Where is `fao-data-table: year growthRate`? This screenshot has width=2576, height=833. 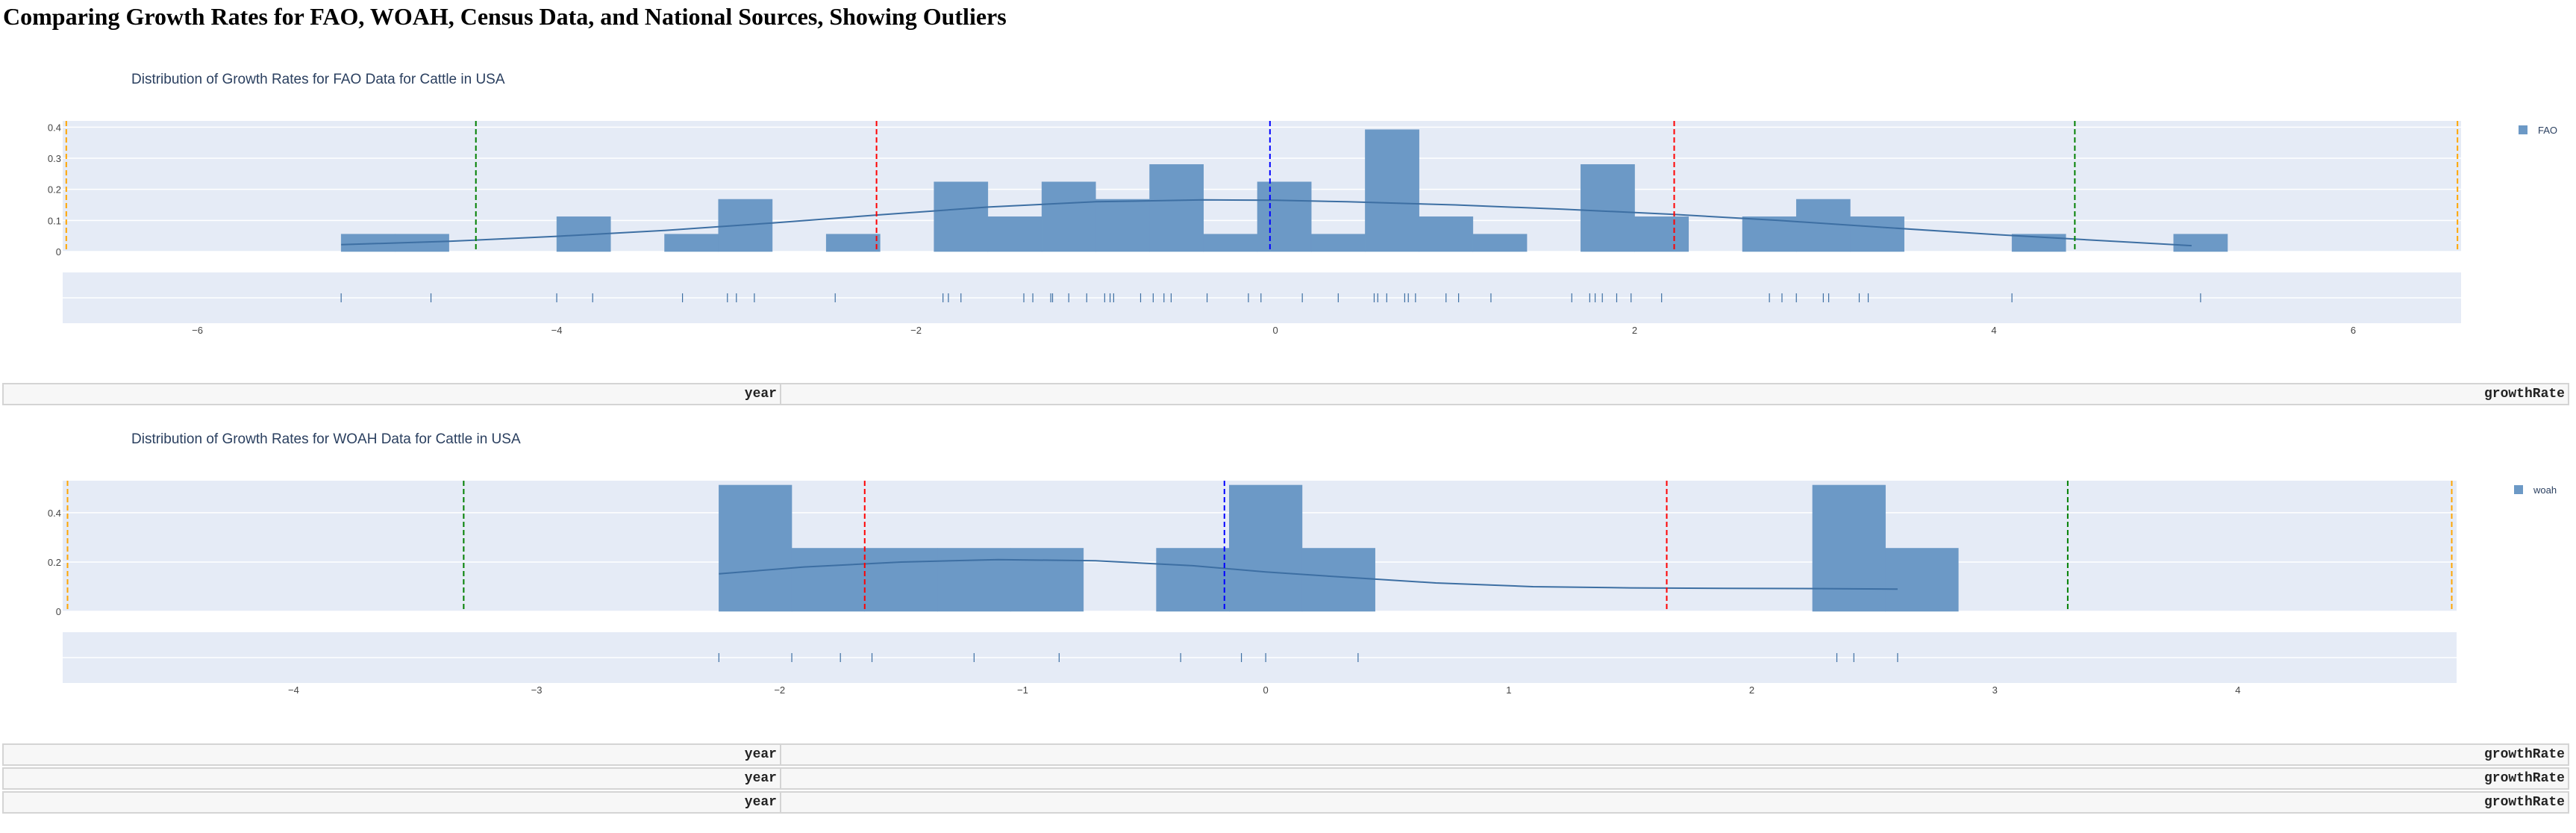 fao-data-table: year growthRate is located at coordinates (1285, 394).